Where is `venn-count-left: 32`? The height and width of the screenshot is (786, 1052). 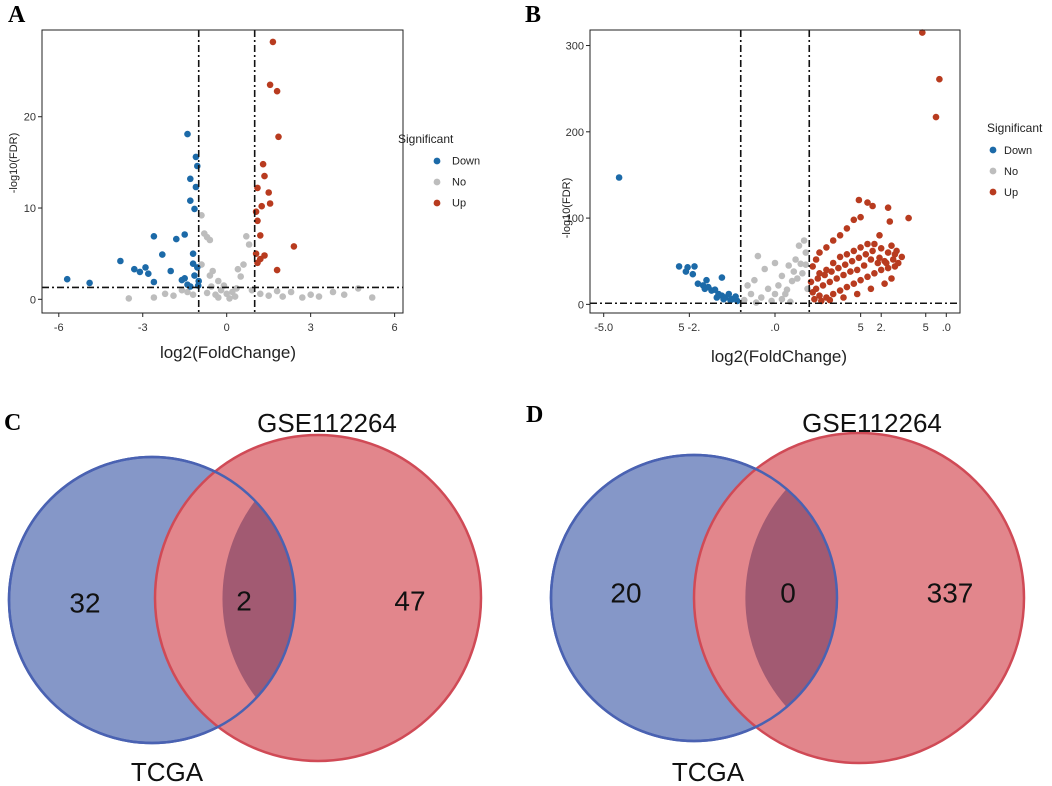
venn-count-left: 32 is located at coordinates (84, 602).